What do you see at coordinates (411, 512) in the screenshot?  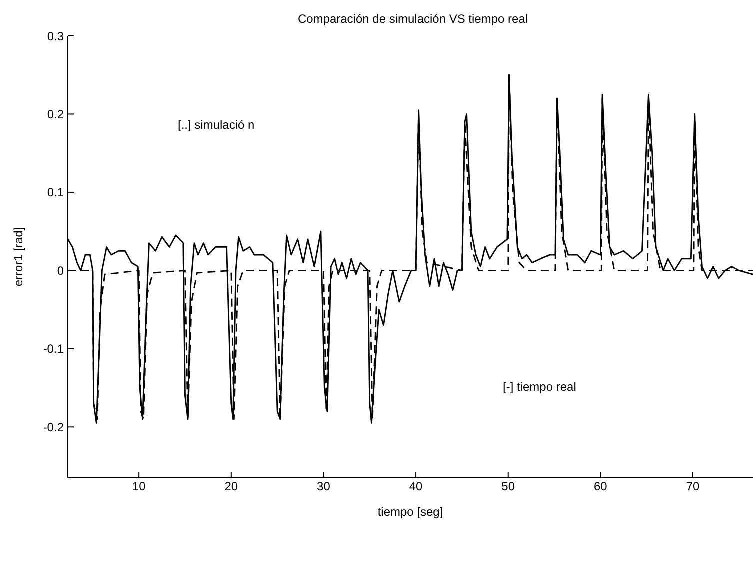 I see `x-axis-title: tiempo [seg]` at bounding box center [411, 512].